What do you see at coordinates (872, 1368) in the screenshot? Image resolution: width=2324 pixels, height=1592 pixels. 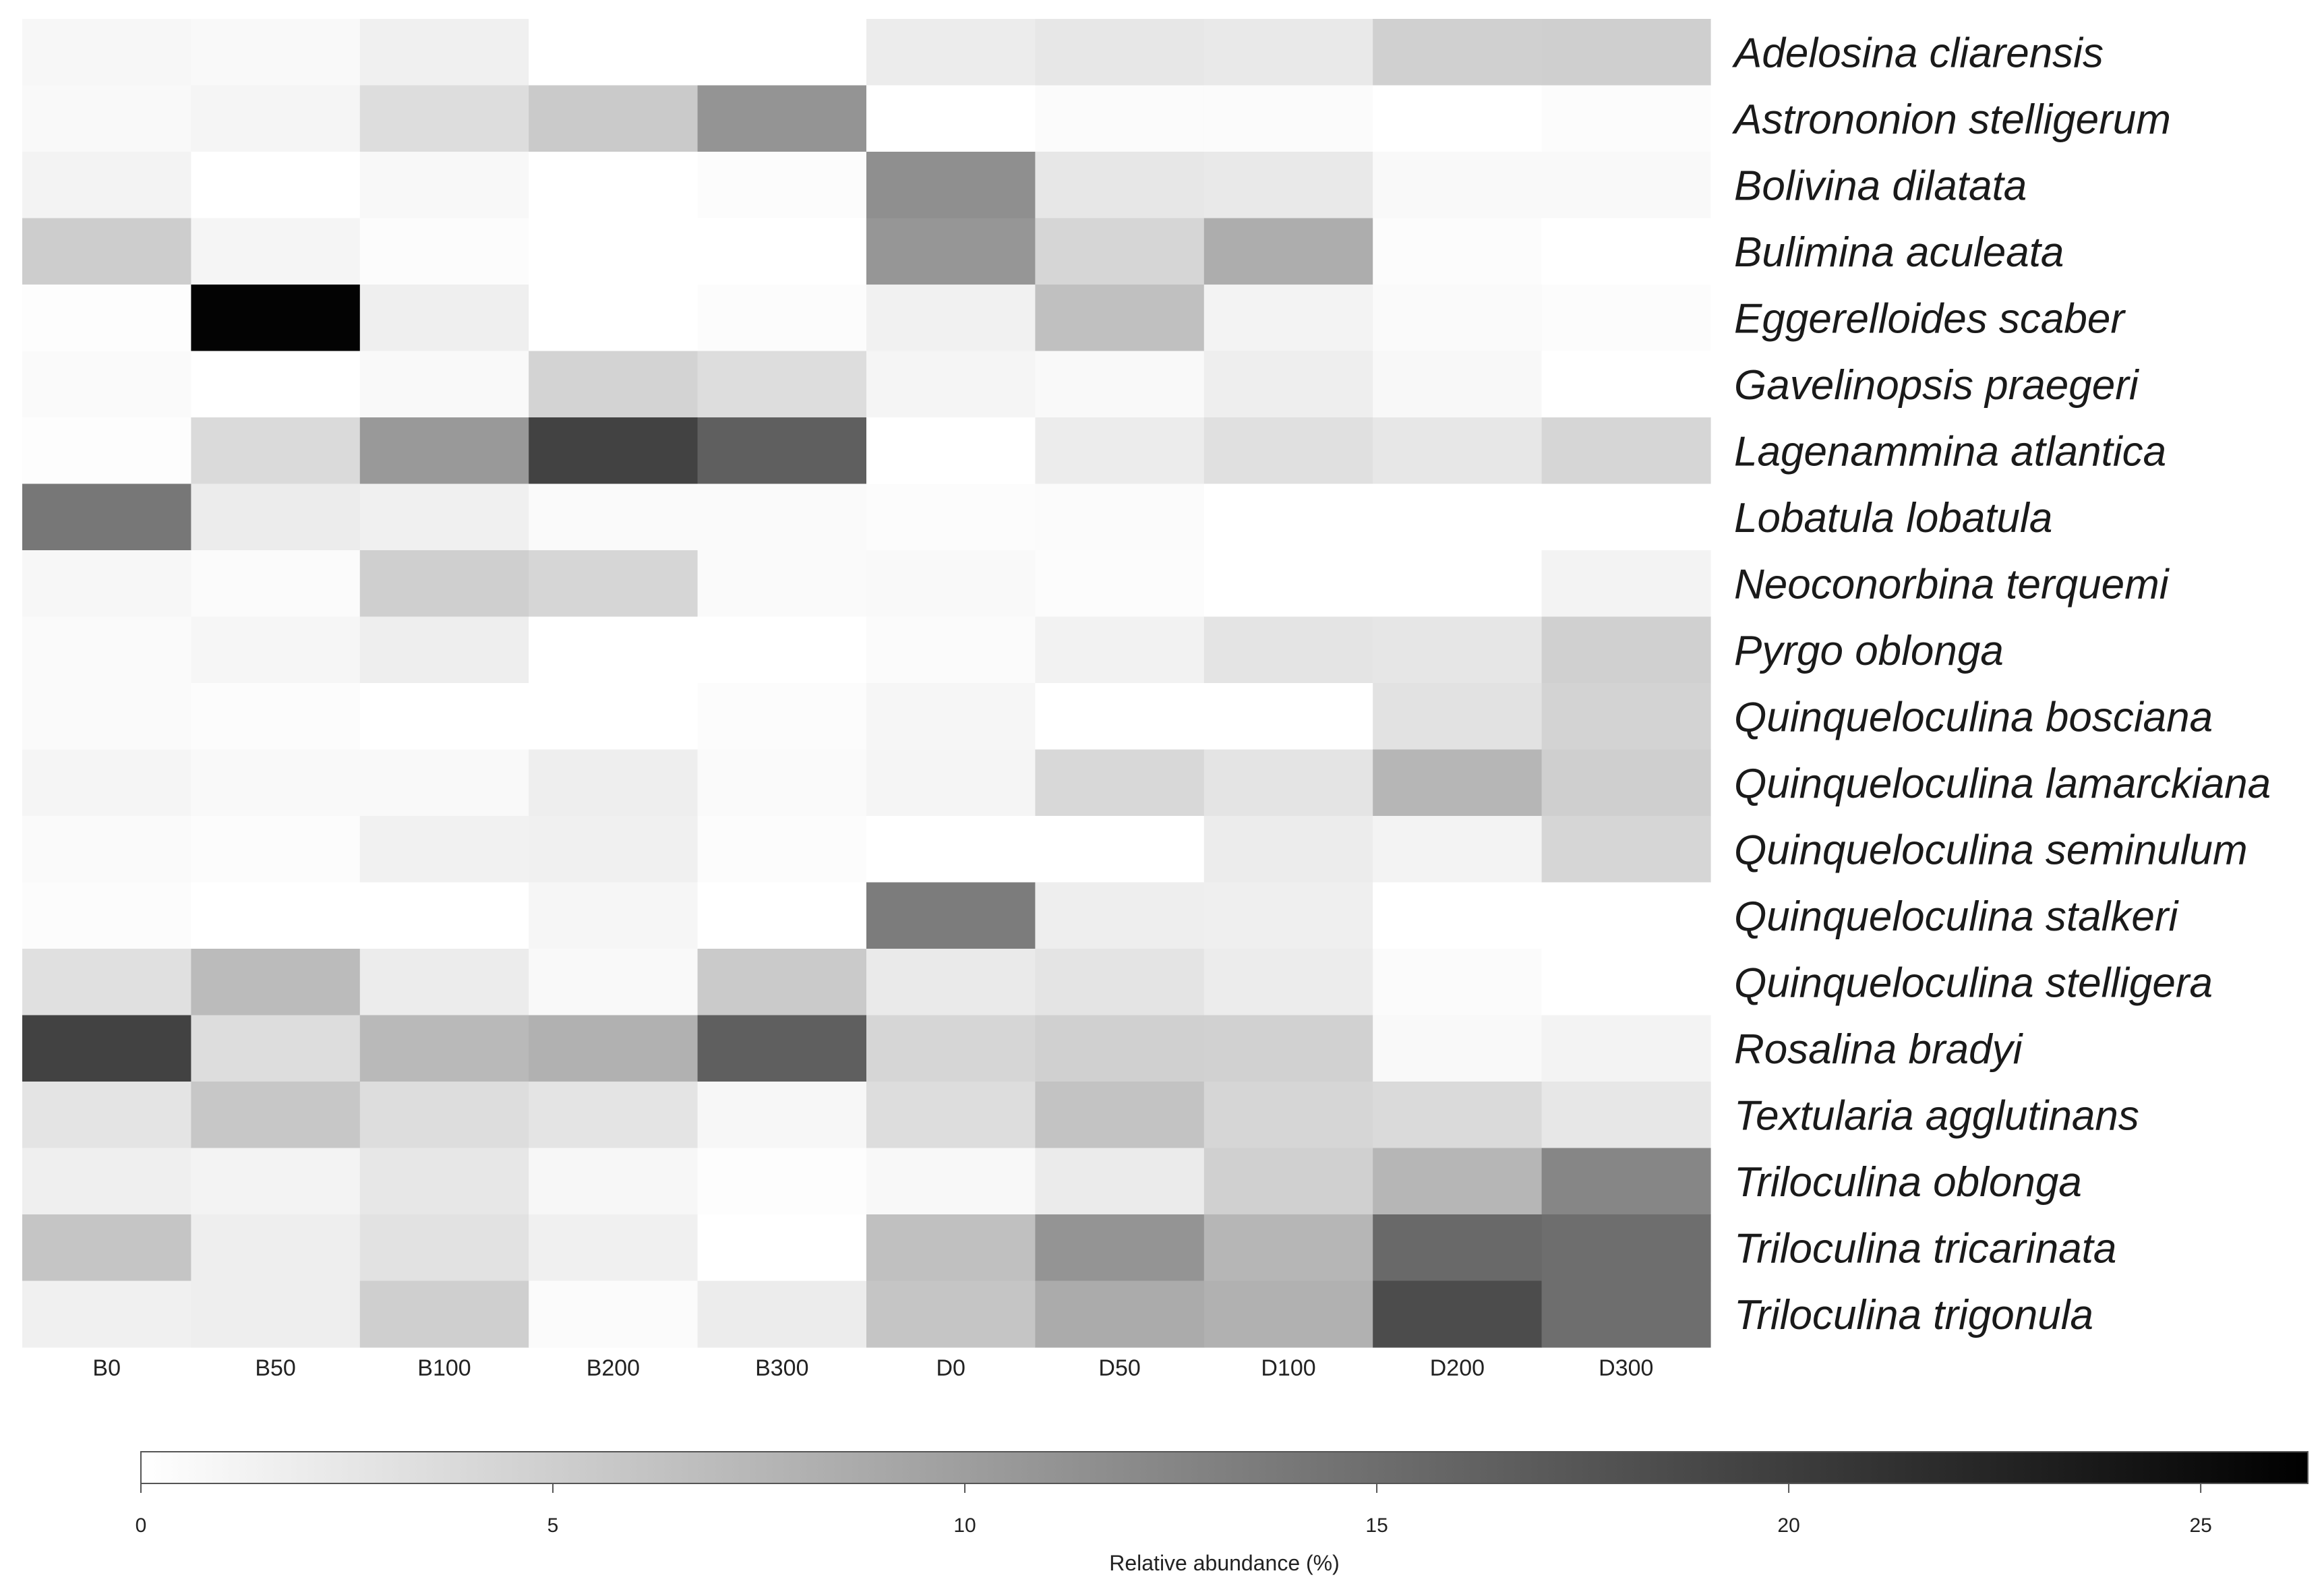 I see `sample-labels: B0 B50 B100 B200 B300 D0 D50 D100 D200 D300` at bounding box center [872, 1368].